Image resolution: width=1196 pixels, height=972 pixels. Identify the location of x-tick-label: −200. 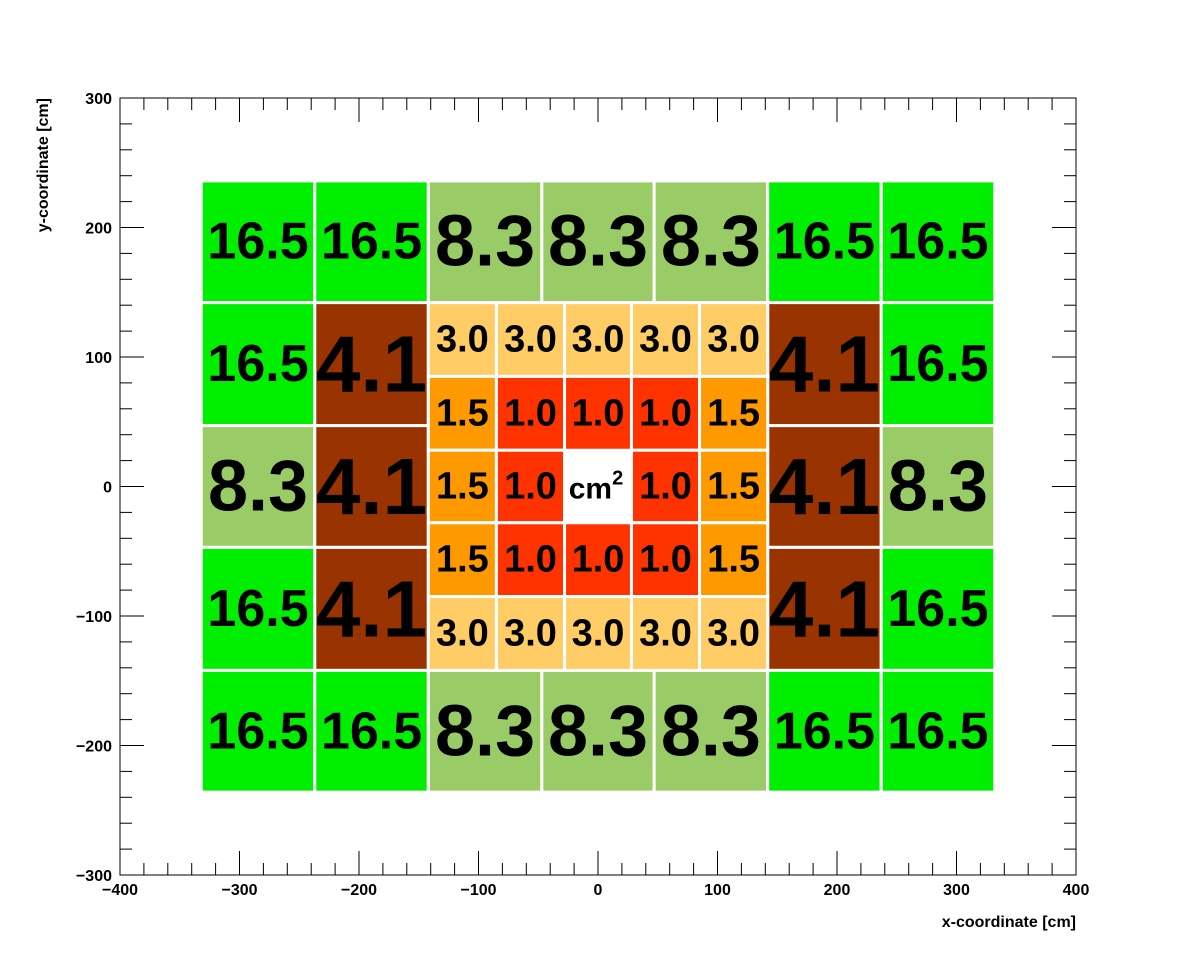
(359, 890).